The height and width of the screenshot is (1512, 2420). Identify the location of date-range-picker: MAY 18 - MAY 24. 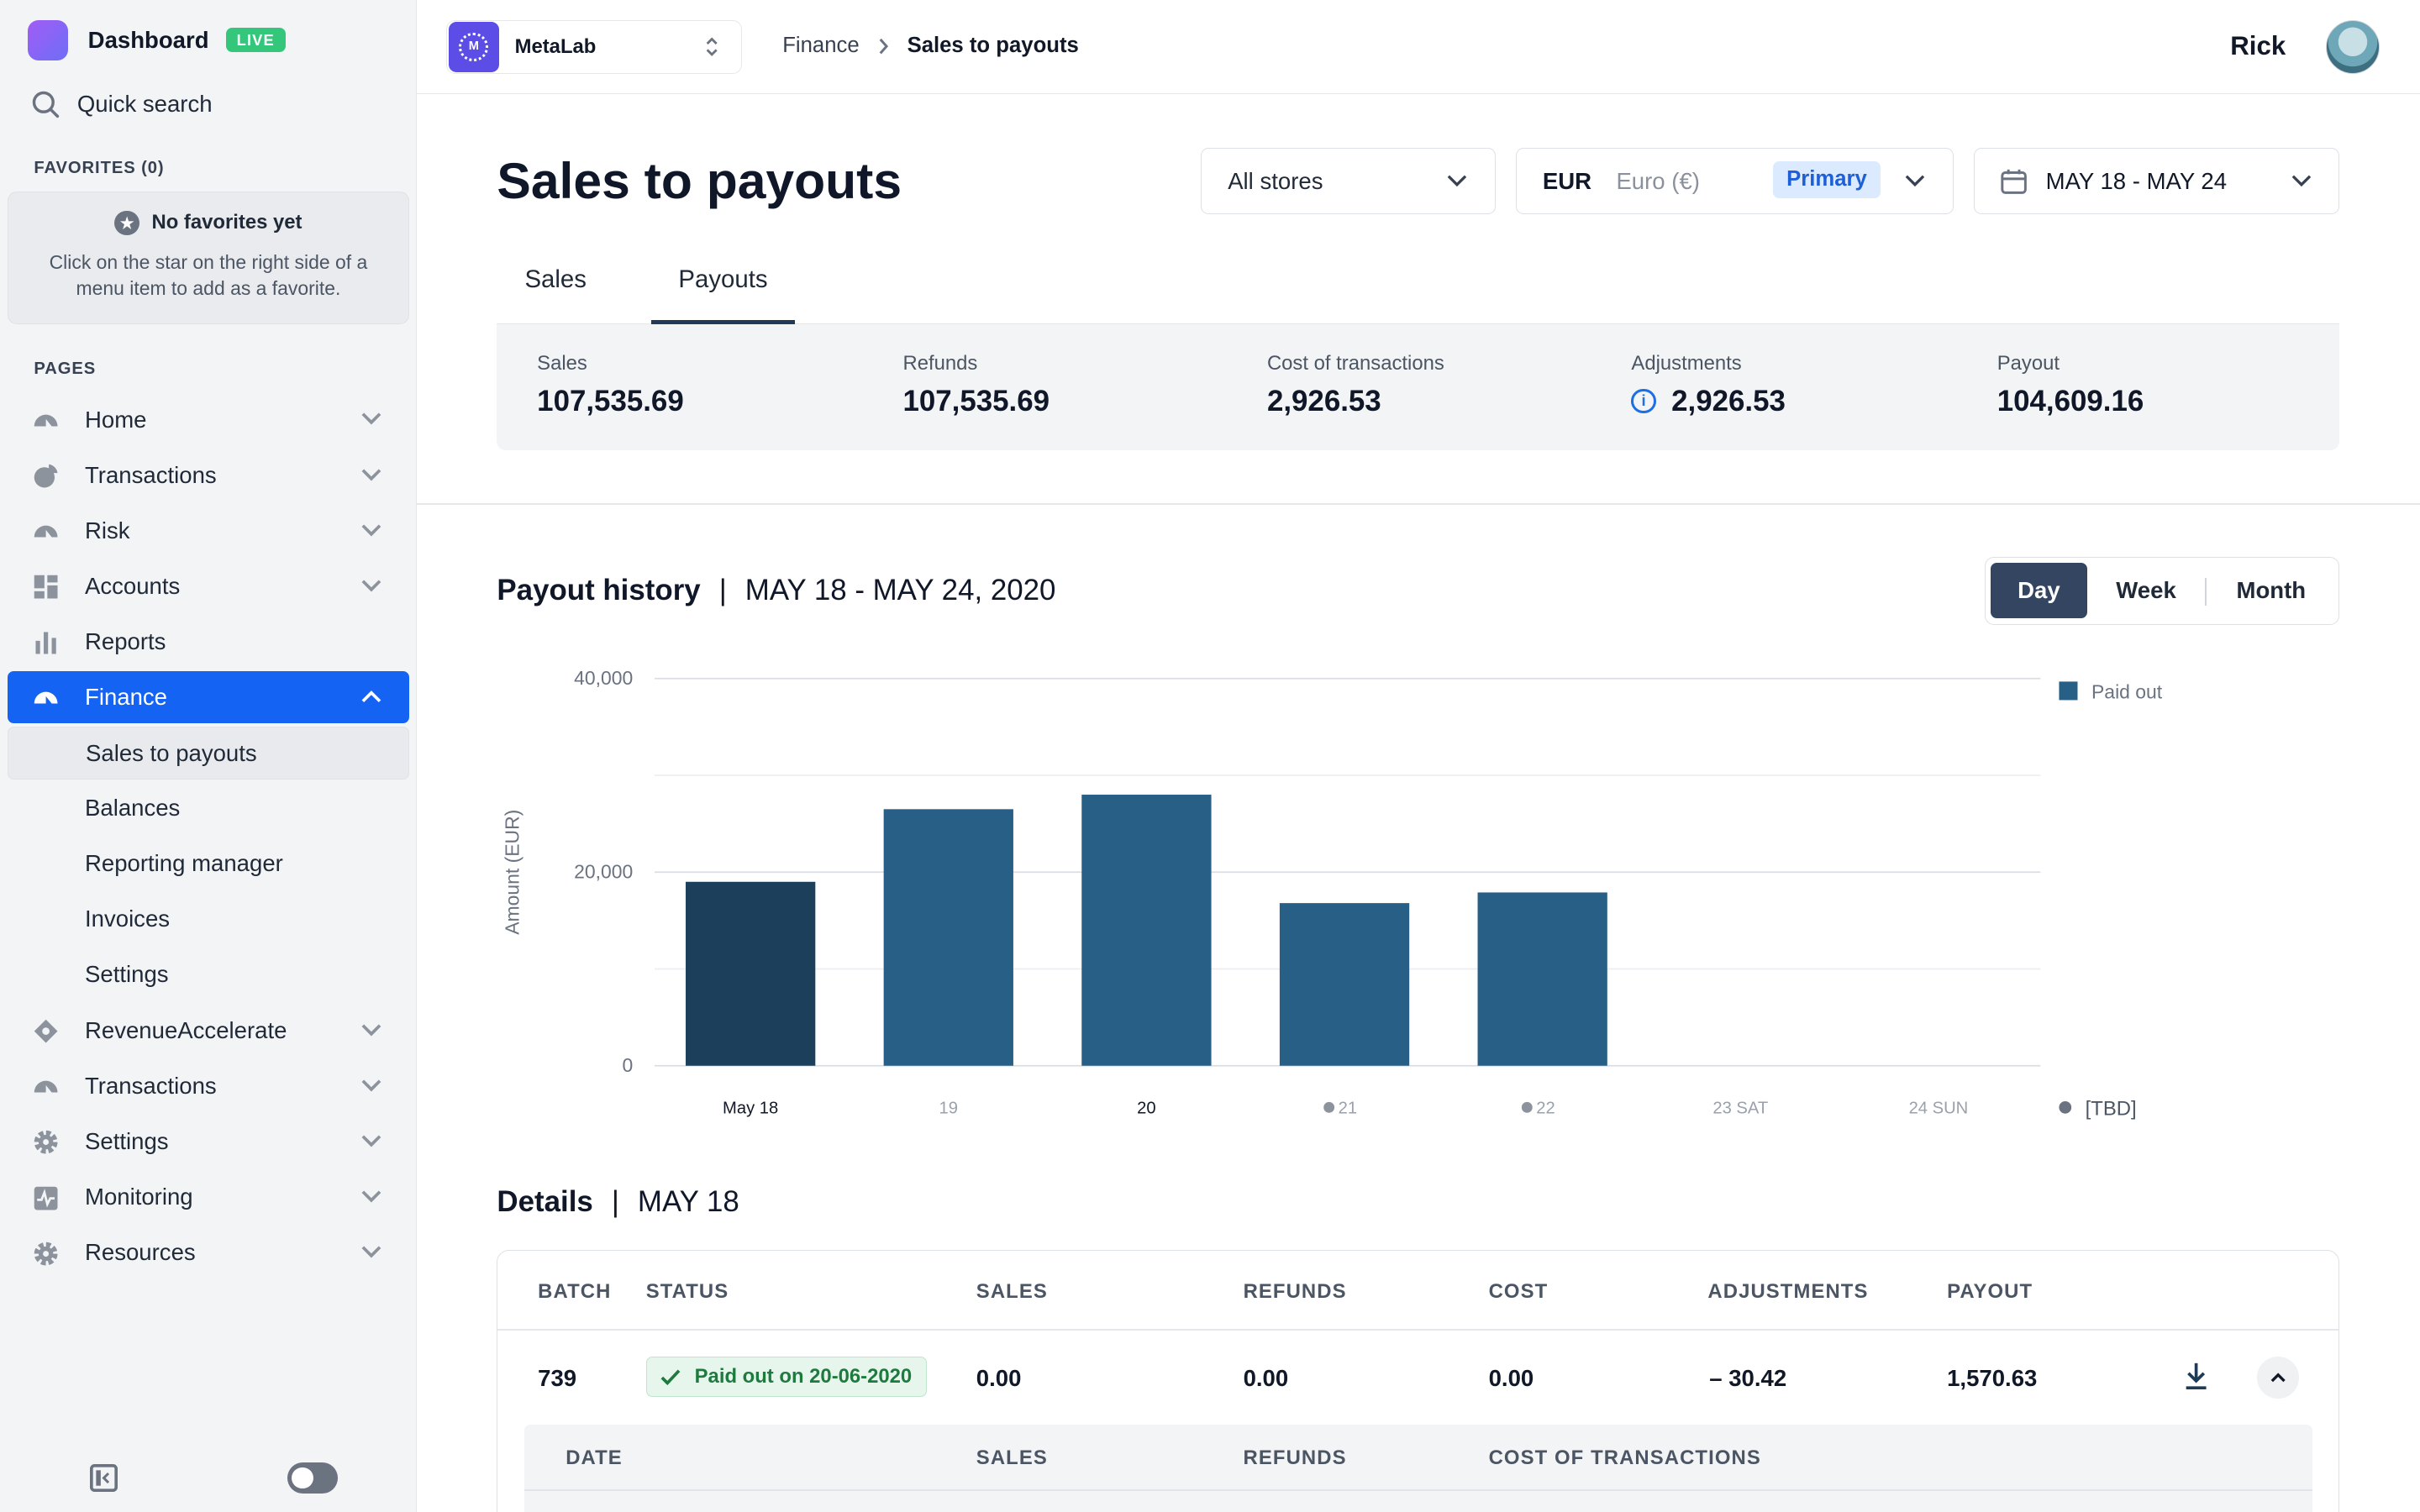
(2157, 181).